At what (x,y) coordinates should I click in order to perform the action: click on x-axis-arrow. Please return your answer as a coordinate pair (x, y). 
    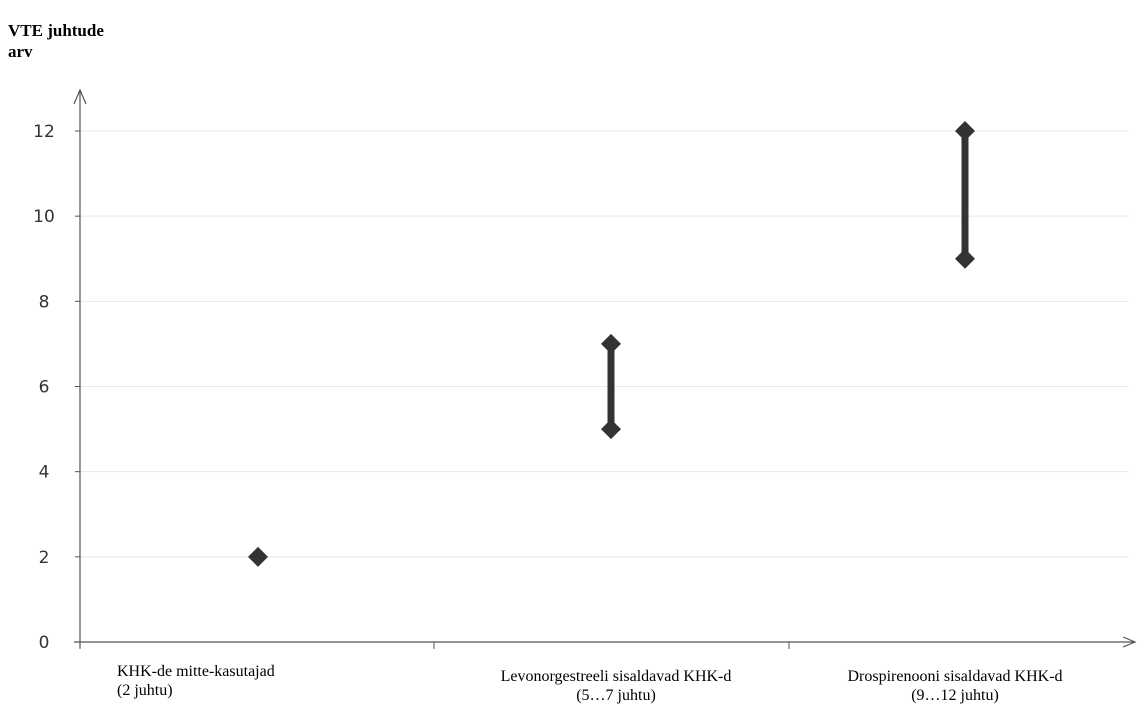
    Looking at the image, I should click on (1129, 642).